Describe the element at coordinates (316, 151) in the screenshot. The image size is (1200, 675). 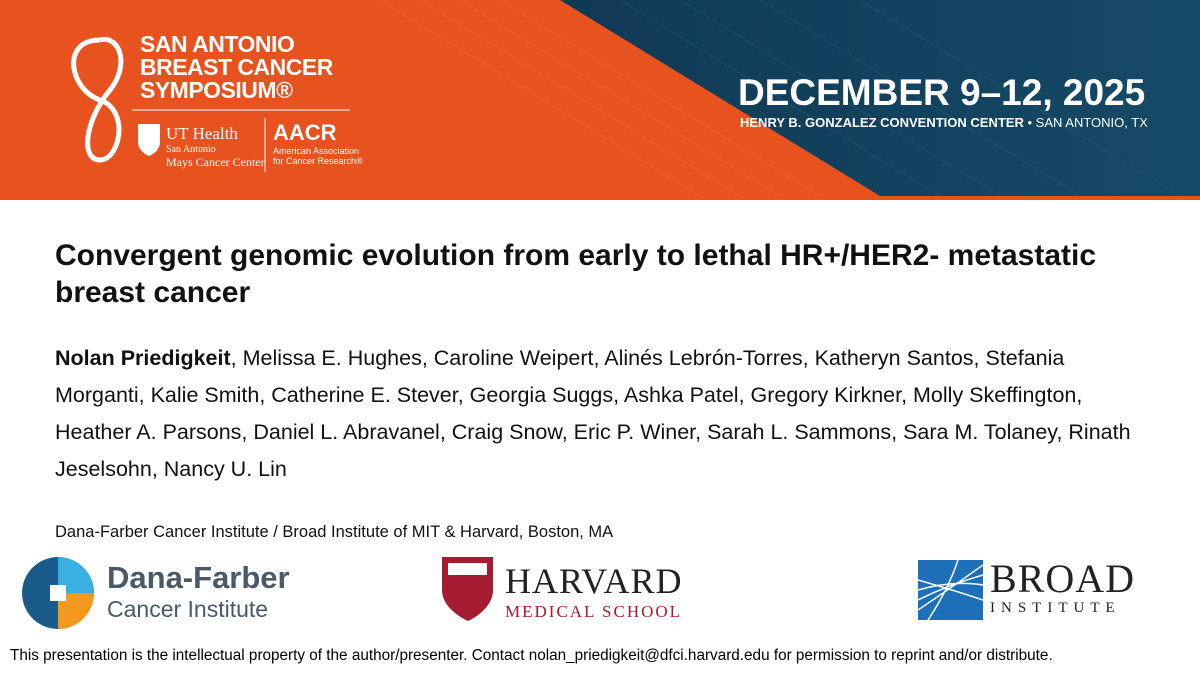
I see `logo-text: American Association` at that location.